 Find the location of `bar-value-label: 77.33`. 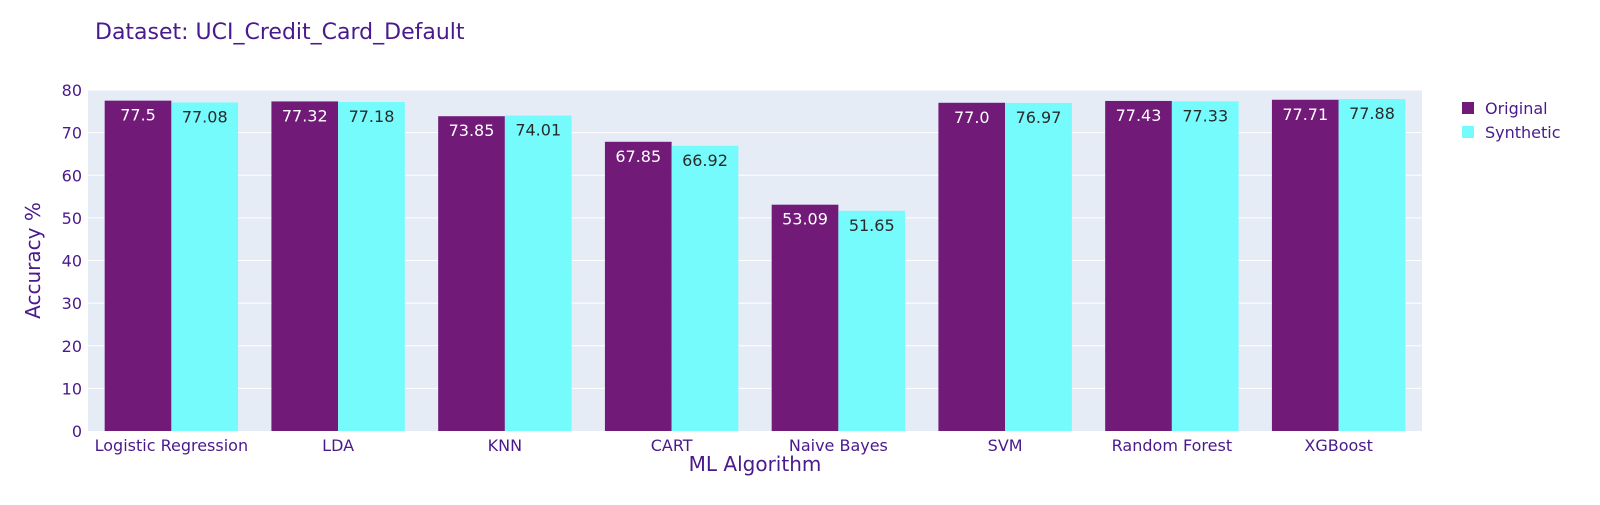

bar-value-label: 77.33 is located at coordinates (1205, 115).